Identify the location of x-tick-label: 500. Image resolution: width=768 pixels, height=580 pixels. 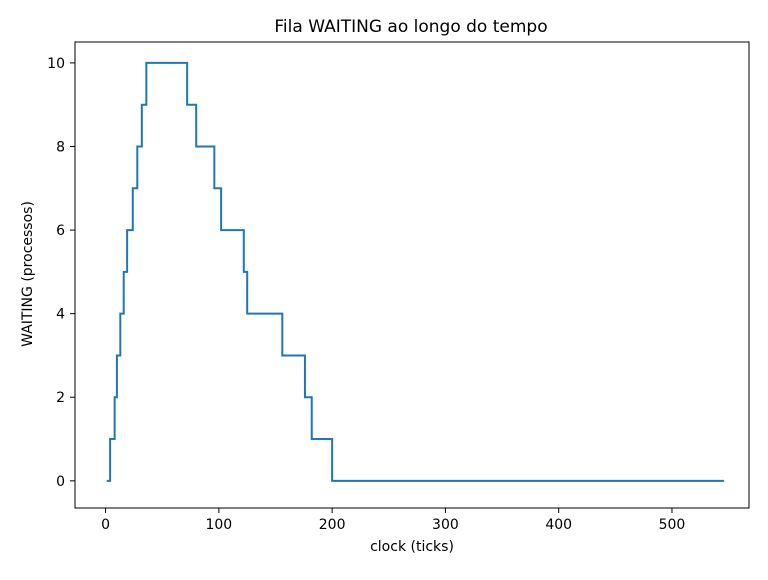
(672, 525).